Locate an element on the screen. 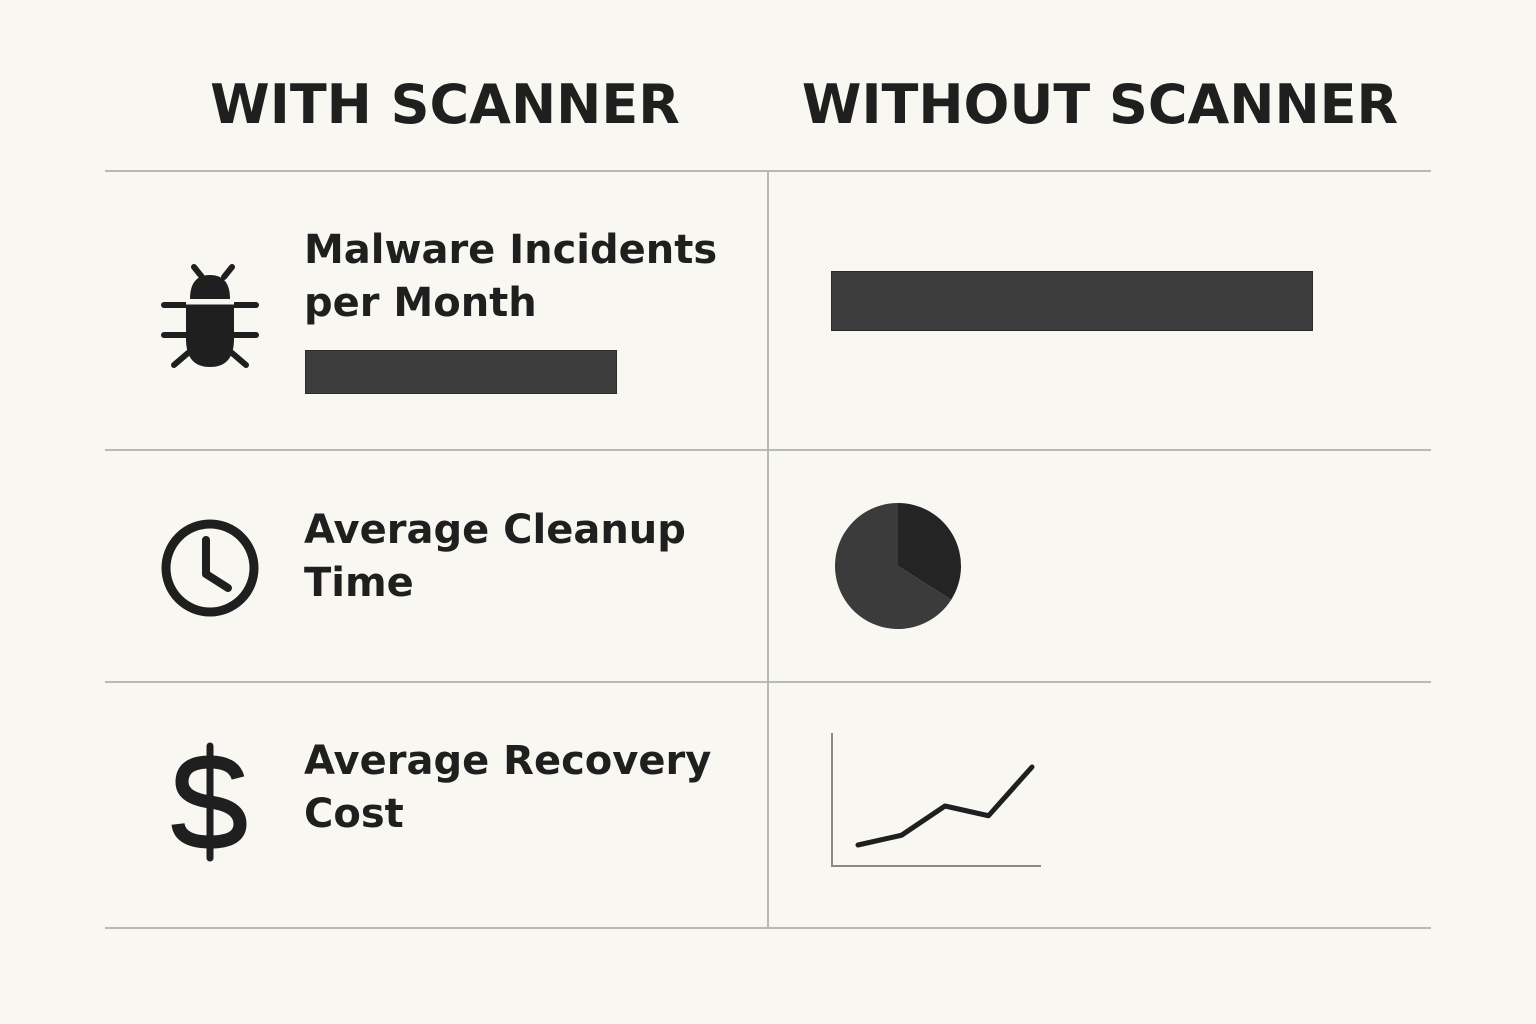 Image resolution: width=1536 pixels, height=1024 pixels. clock-icon-graphic is located at coordinates (210, 568).